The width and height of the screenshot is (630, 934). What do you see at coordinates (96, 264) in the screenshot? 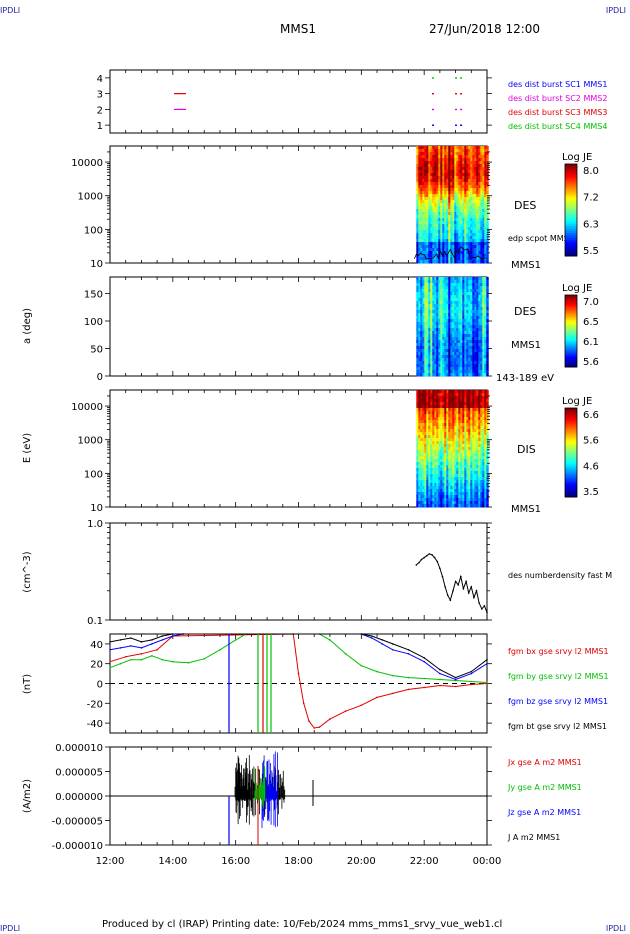
I see `des-energy-y-tick-label: 10` at bounding box center [96, 264].